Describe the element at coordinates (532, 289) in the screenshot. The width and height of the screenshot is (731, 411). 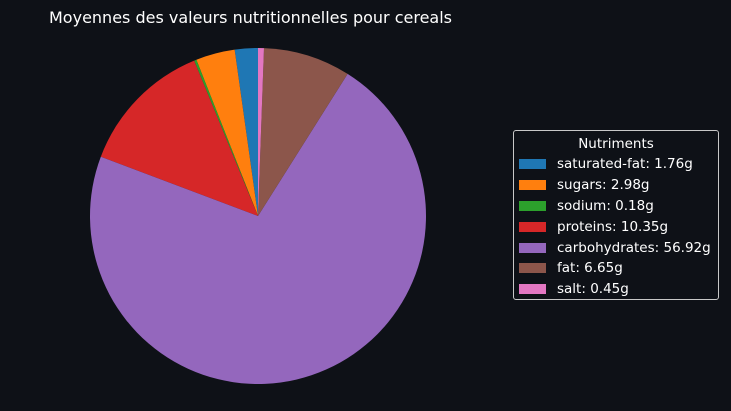
I see `legend-swatch-salt` at that location.